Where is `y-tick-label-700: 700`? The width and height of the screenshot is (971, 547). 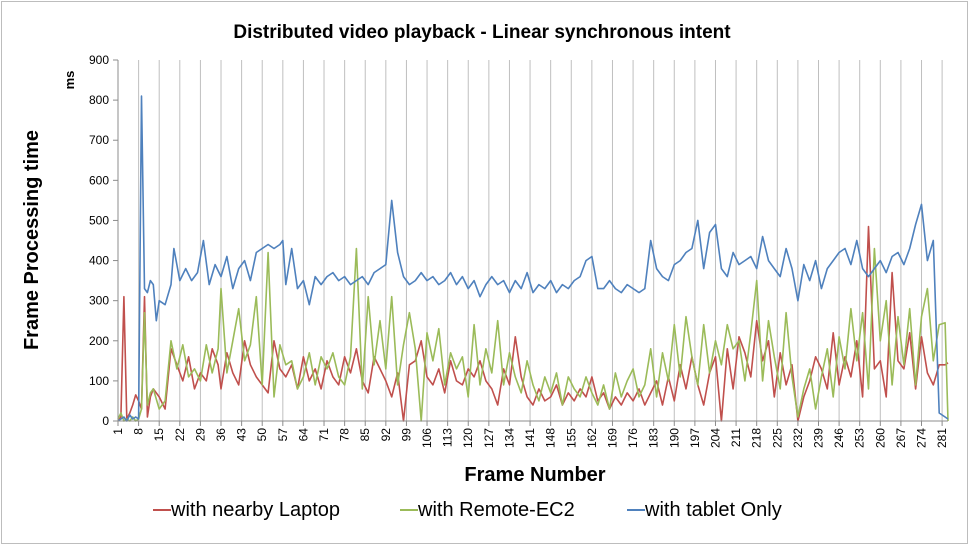 y-tick-label-700: 700 is located at coordinates (99, 140).